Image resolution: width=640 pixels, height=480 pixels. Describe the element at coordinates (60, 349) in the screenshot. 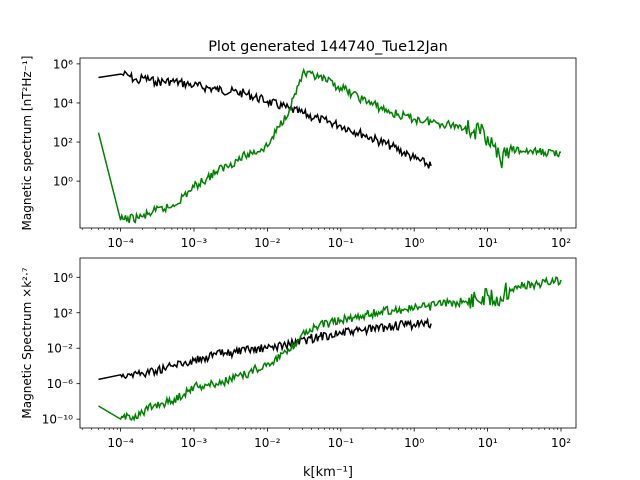

I see `y-tick-label: 10⁻²` at that location.